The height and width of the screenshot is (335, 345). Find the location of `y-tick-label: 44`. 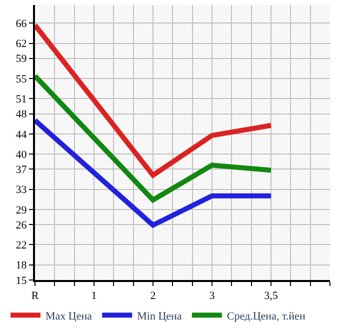

y-tick-label: 44 is located at coordinates (22, 134).